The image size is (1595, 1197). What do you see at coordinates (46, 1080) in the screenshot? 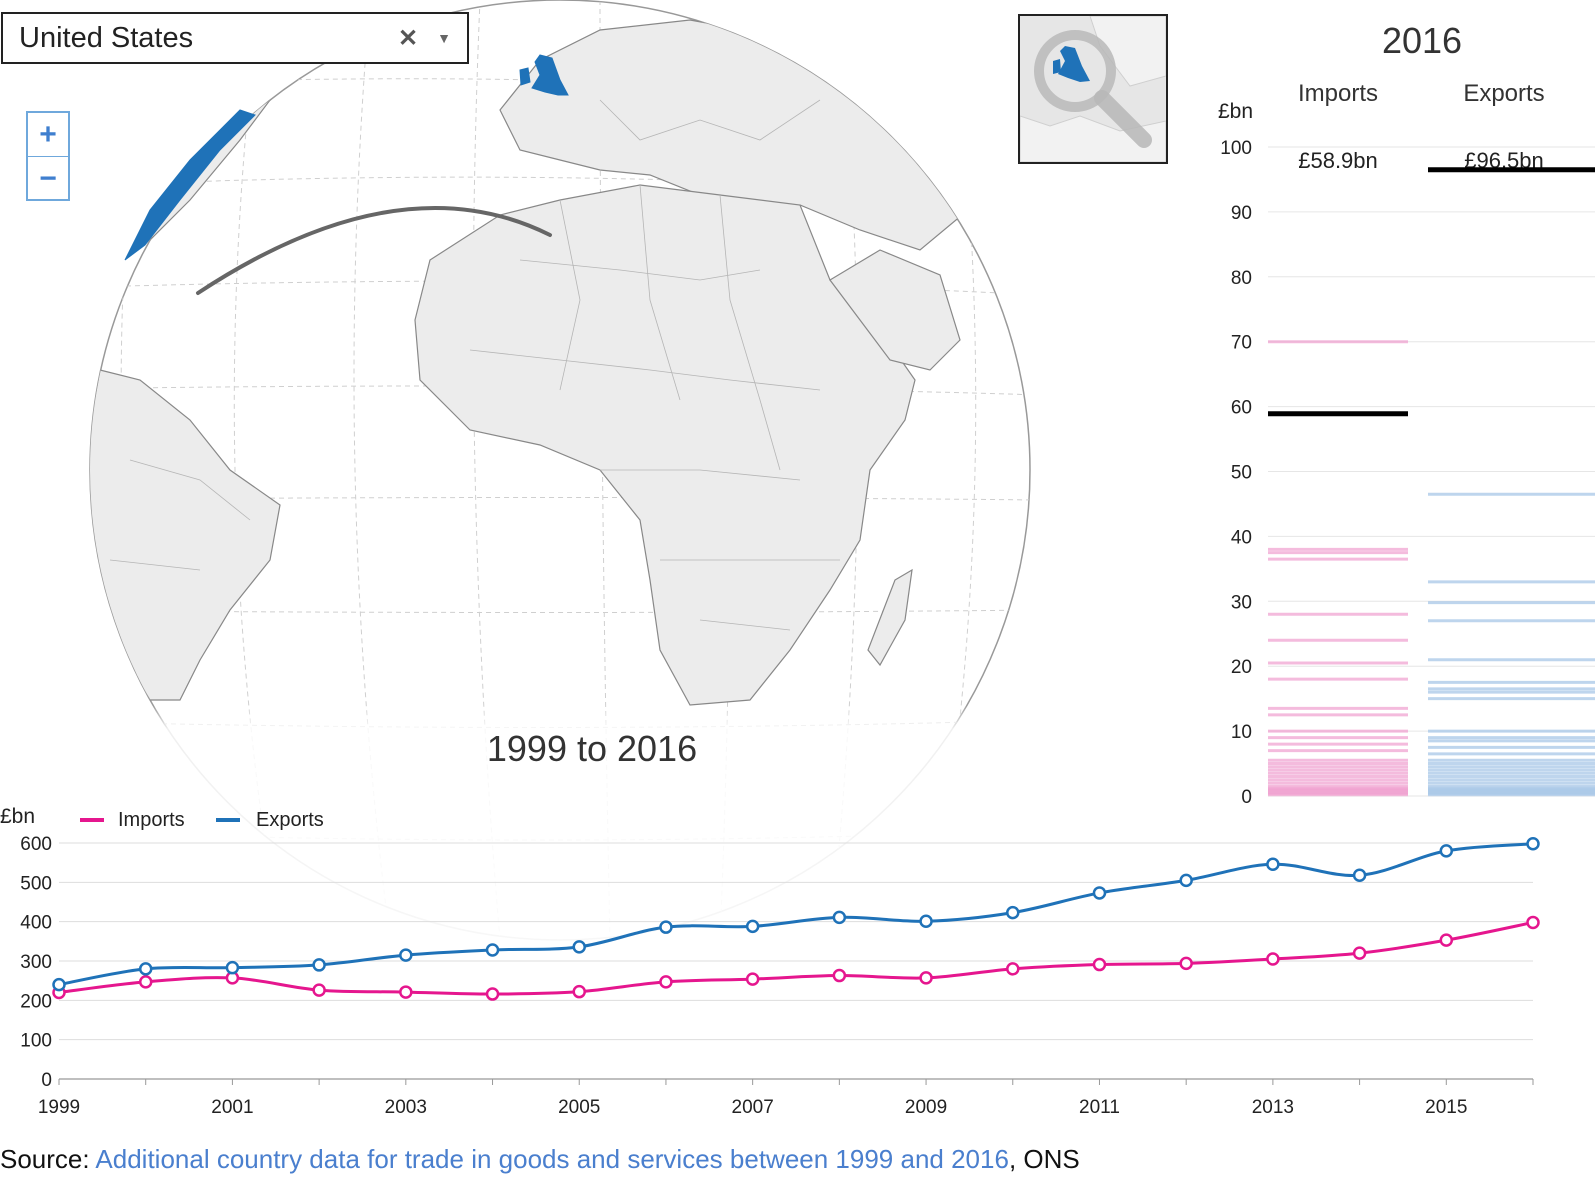
I see `line-y-tick-label: 0` at bounding box center [46, 1080].